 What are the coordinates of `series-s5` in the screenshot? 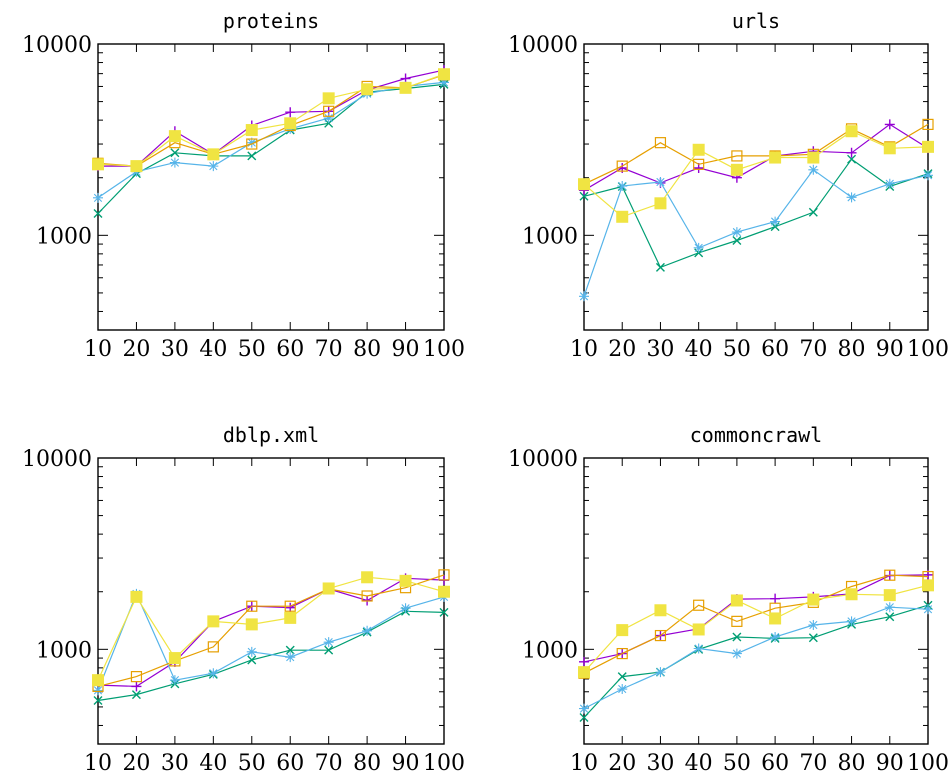 It's located at (271, 629).